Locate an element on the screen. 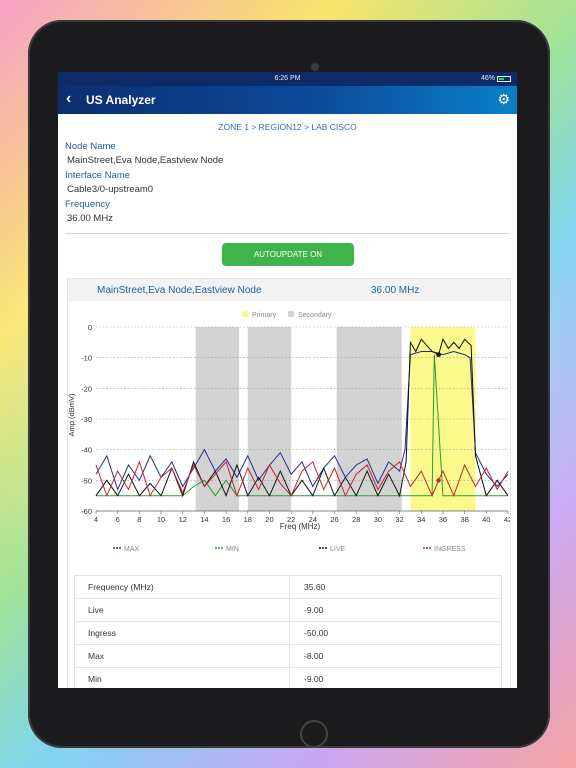 The width and height of the screenshot is (576, 768). interface-name-value: Cable3/0-upstream0 is located at coordinates (110, 189).